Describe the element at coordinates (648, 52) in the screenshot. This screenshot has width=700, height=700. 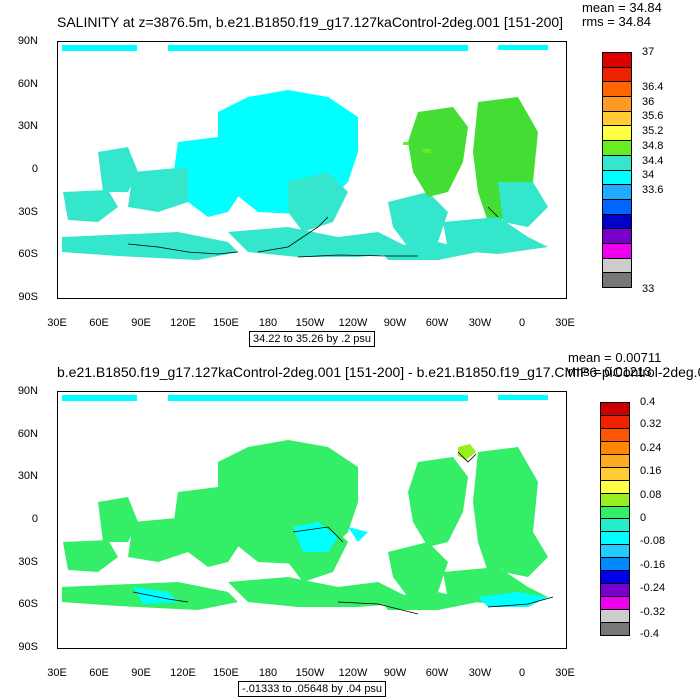
I see `panel1-colorbar-label: 37` at that location.